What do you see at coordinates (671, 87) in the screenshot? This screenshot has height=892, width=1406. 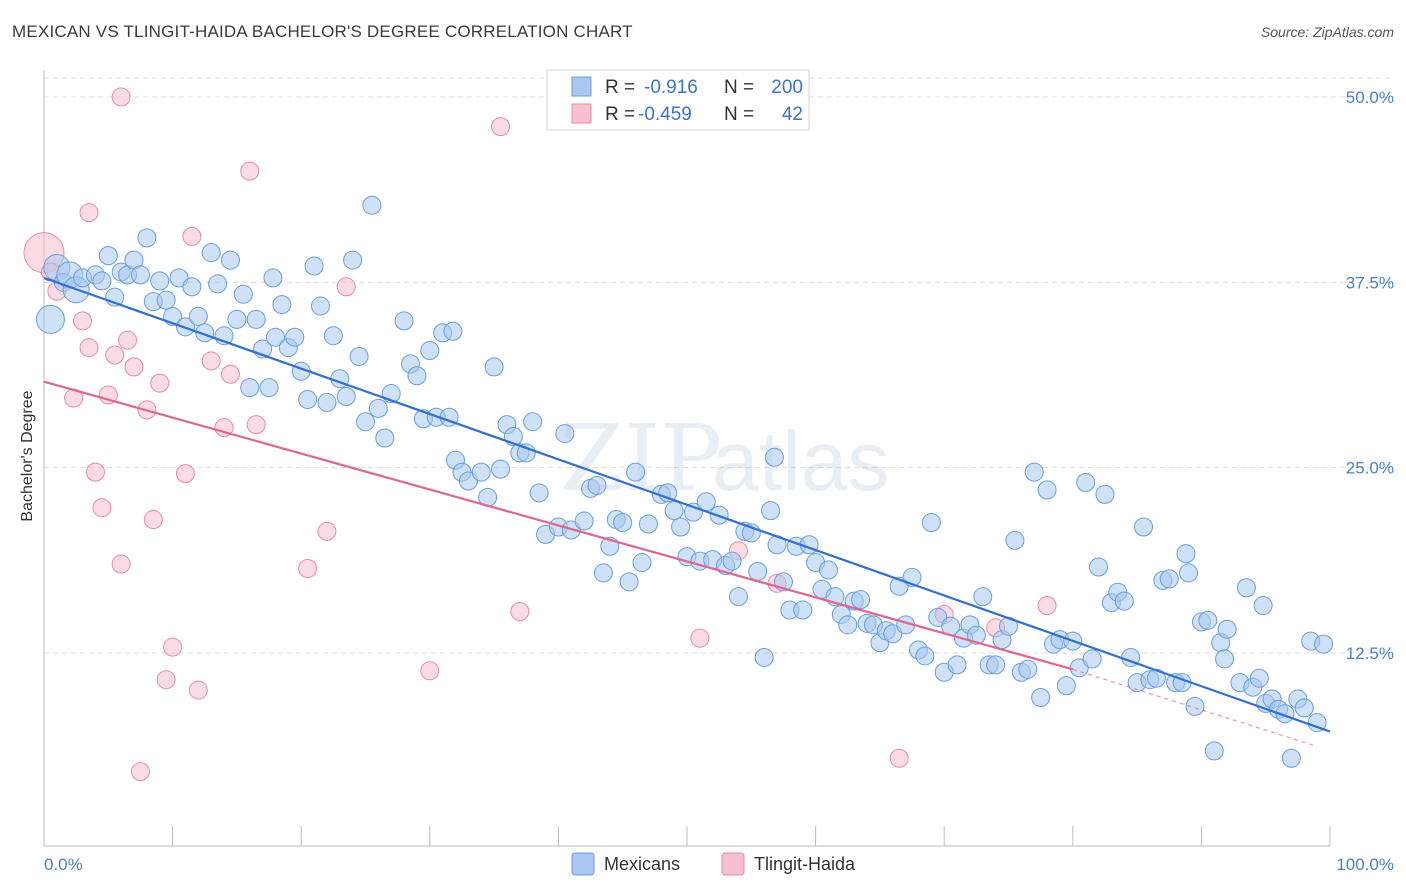 I see `legend-r-value-1: -0.916` at bounding box center [671, 87].